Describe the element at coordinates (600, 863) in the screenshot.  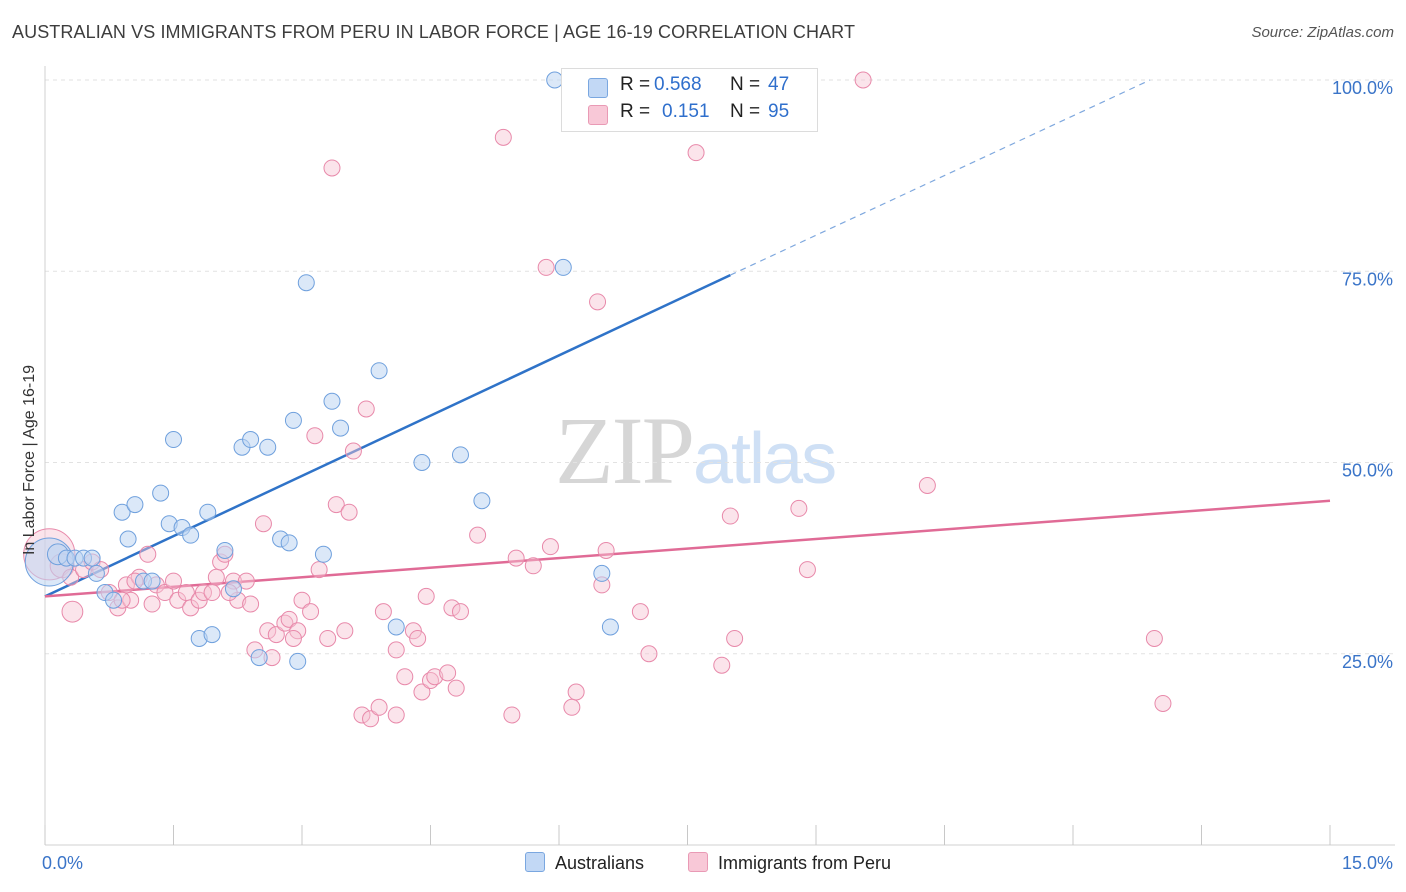
I see `series-label-australians: Australians` at that location.